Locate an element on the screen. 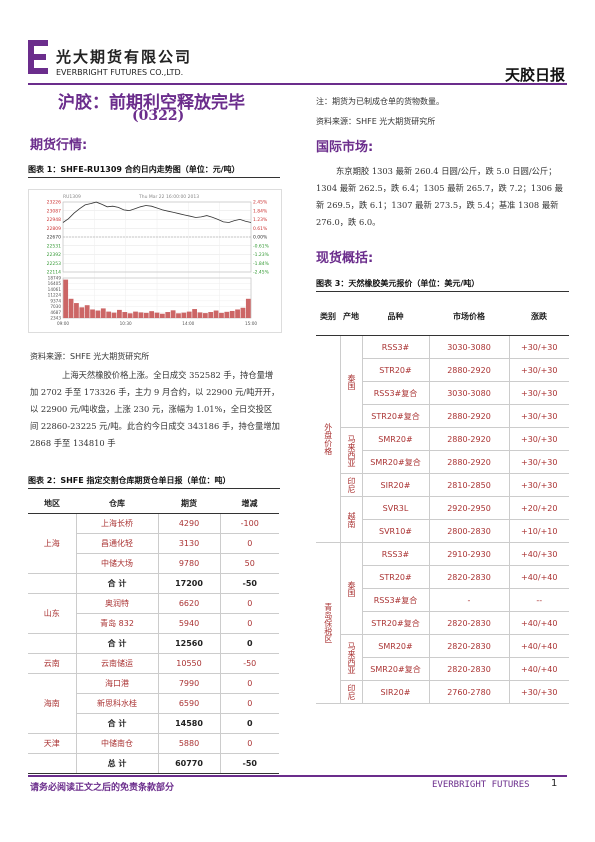 The height and width of the screenshot is (842, 595). price-cell: 2880-2920 is located at coordinates (469, 439).